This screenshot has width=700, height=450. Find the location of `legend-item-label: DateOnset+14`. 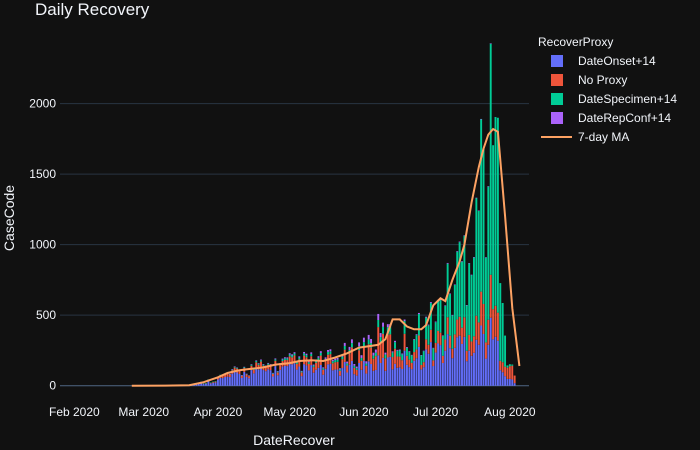

legend-item-label: DateOnset+14 is located at coordinates (617, 61).